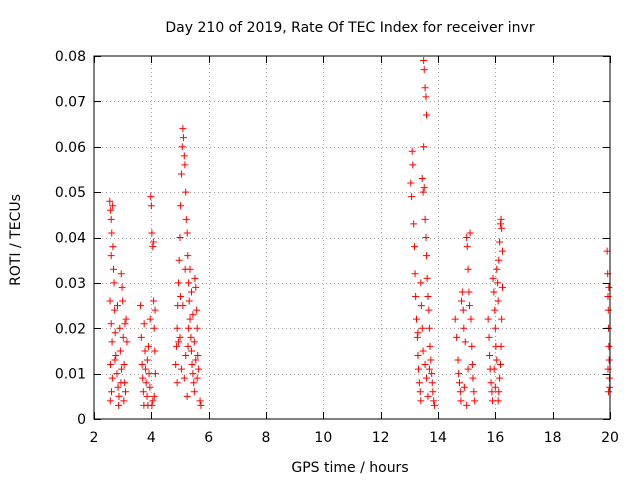 This screenshot has width=640, height=480. What do you see at coordinates (438, 438) in the screenshot?
I see `x-tick-label: 14` at bounding box center [438, 438].